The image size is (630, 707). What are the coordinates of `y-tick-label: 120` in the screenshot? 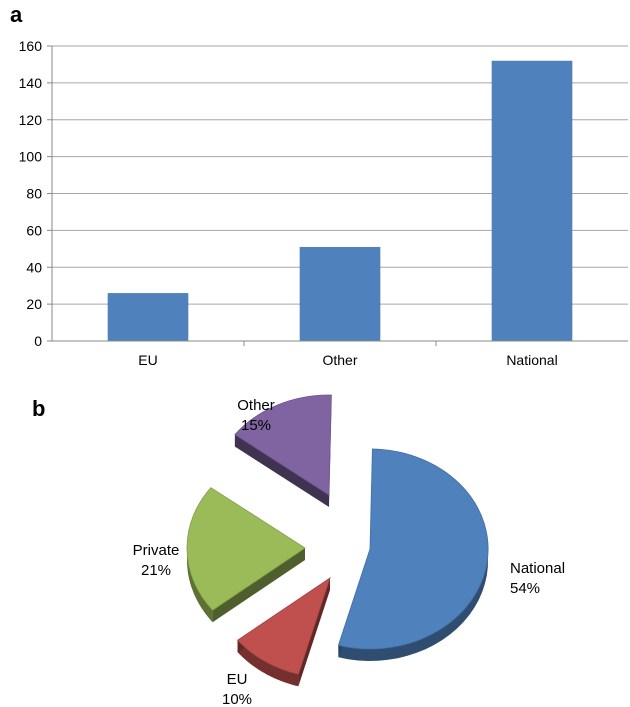 It's located at (31, 120).